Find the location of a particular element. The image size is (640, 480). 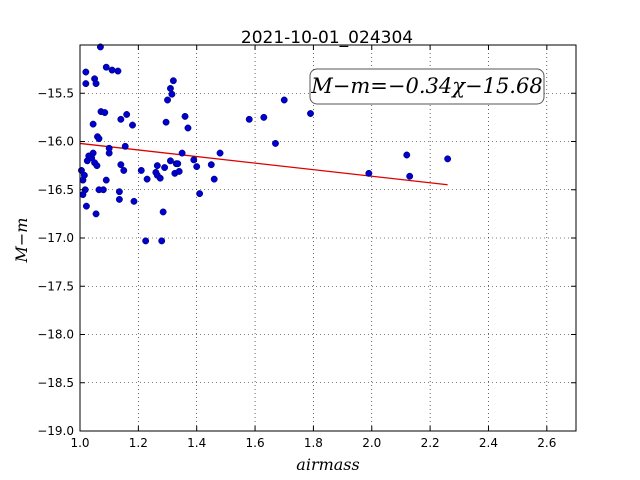

chart-title: 2021-10-01_024304 is located at coordinates (327, 38).